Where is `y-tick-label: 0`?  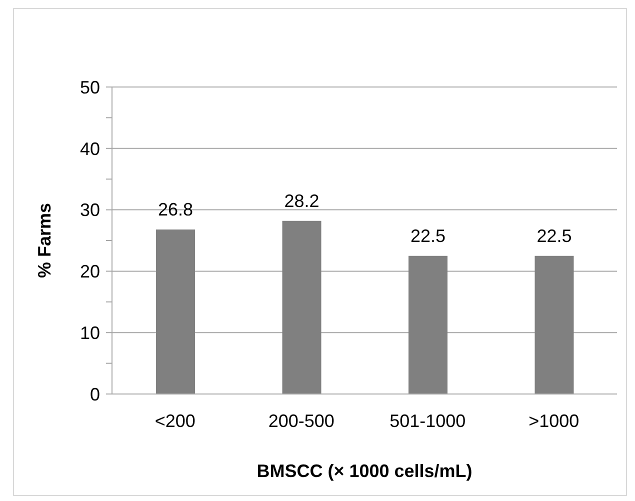 y-tick-label: 0 is located at coordinates (95, 394).